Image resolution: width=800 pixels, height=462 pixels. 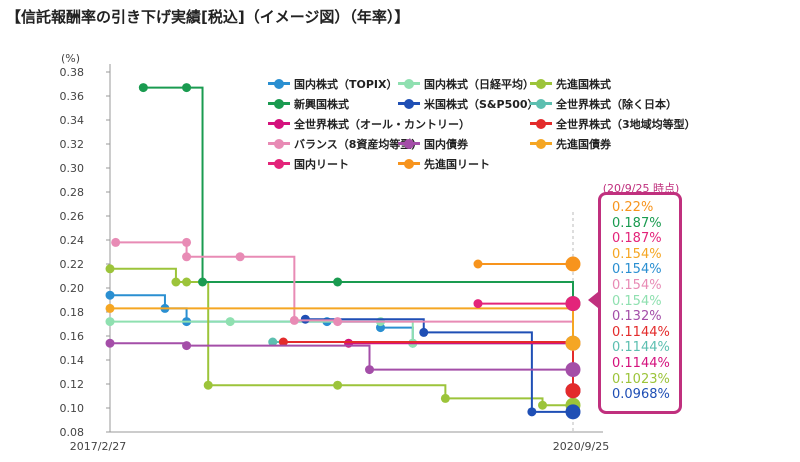 I want to click on legend-item: 国内株式（日経平均）, so click(x=466, y=84).